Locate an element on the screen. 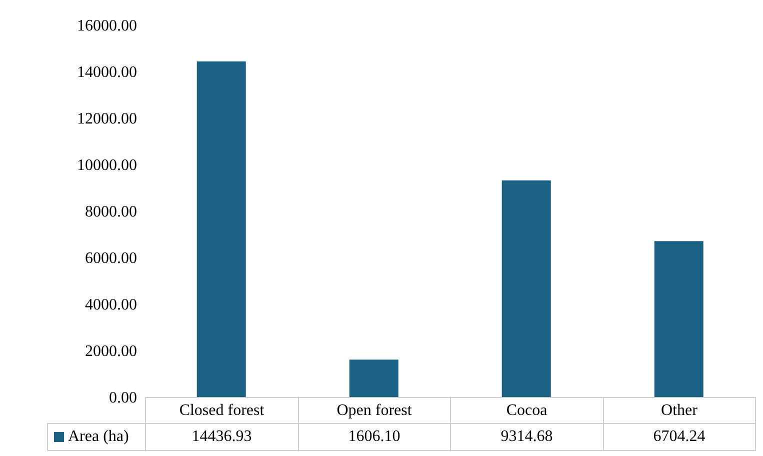  x-tick-label: Closed forest is located at coordinates (221, 410).